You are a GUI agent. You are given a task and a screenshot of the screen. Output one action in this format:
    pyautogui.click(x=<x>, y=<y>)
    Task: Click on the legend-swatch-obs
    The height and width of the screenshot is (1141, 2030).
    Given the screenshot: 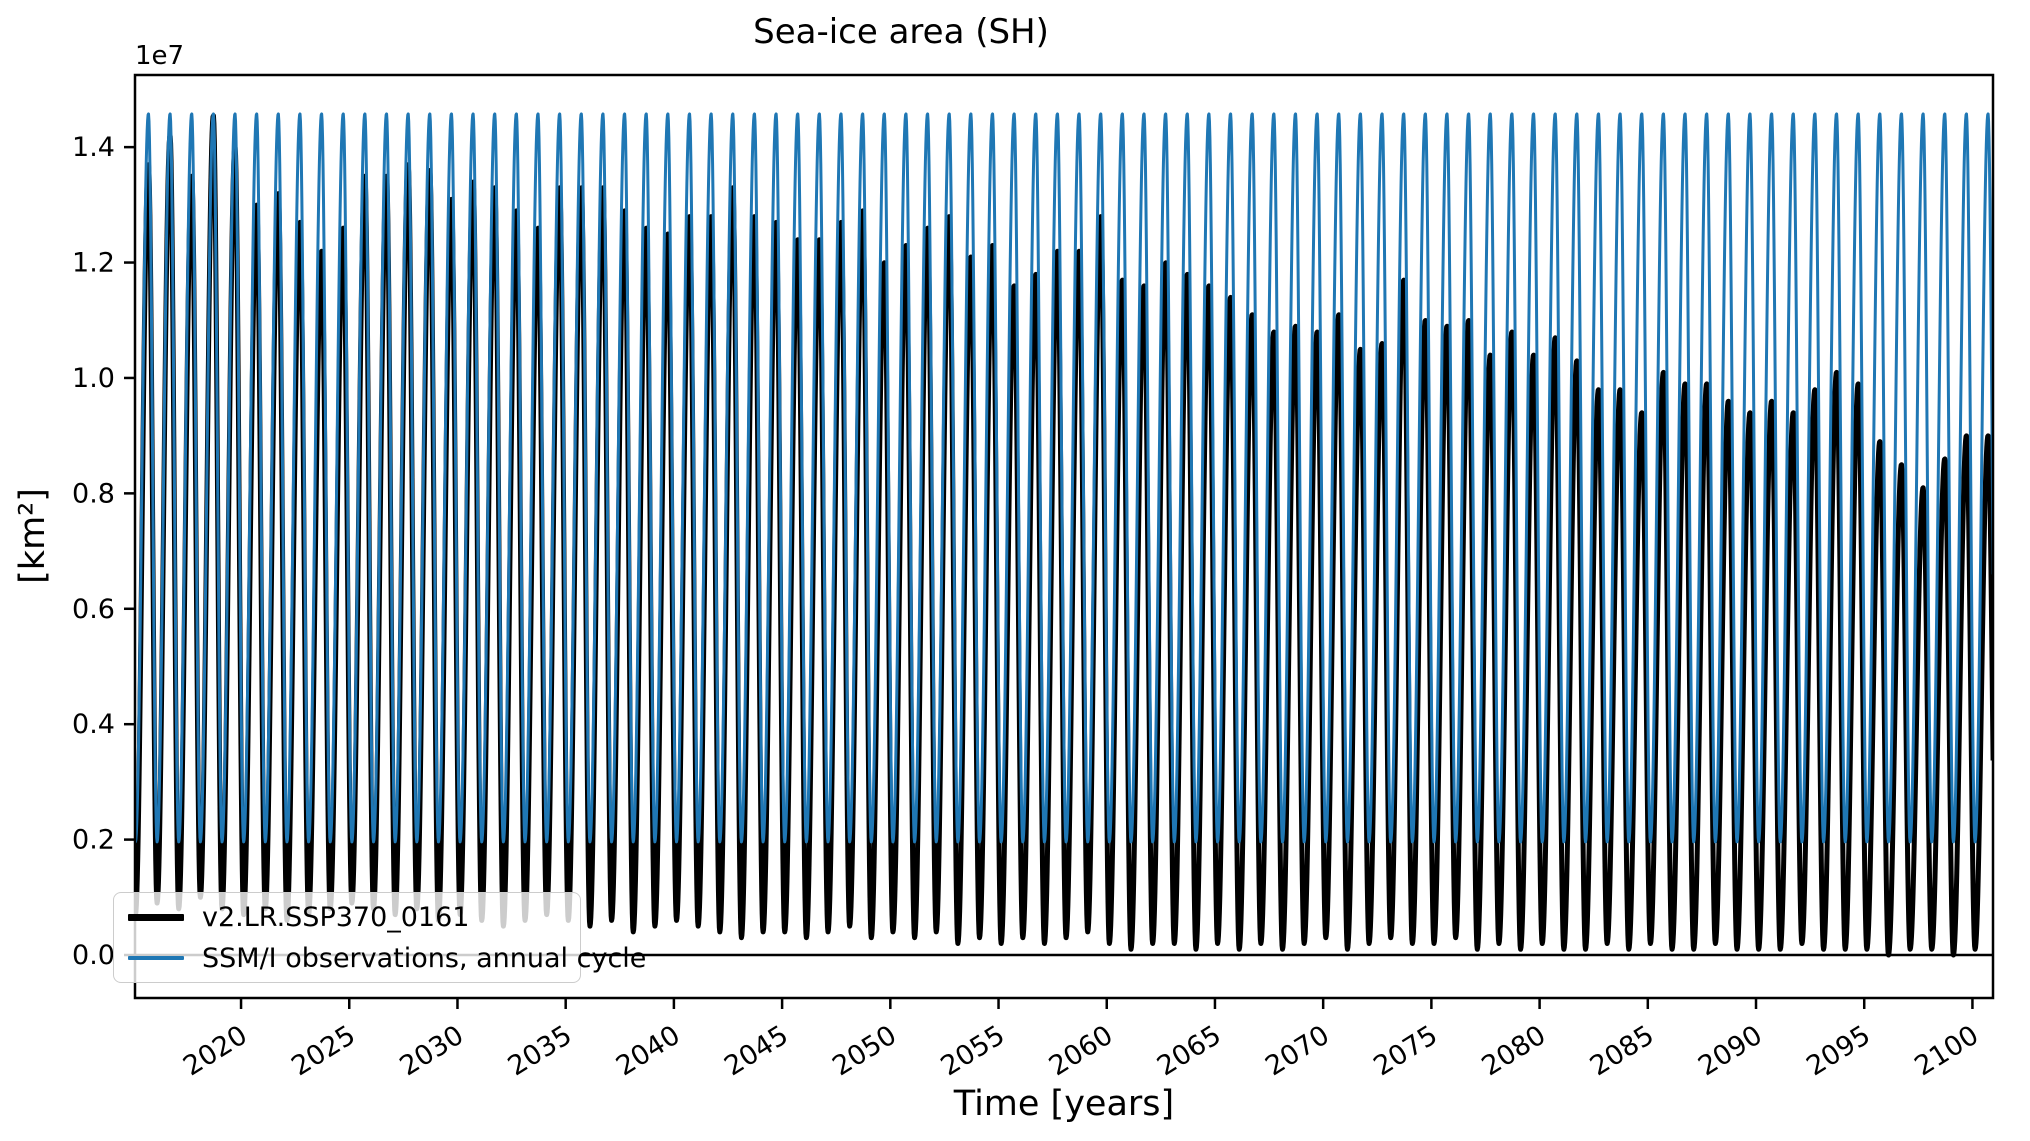 What is the action you would take?
    pyautogui.click(x=156, y=958)
    